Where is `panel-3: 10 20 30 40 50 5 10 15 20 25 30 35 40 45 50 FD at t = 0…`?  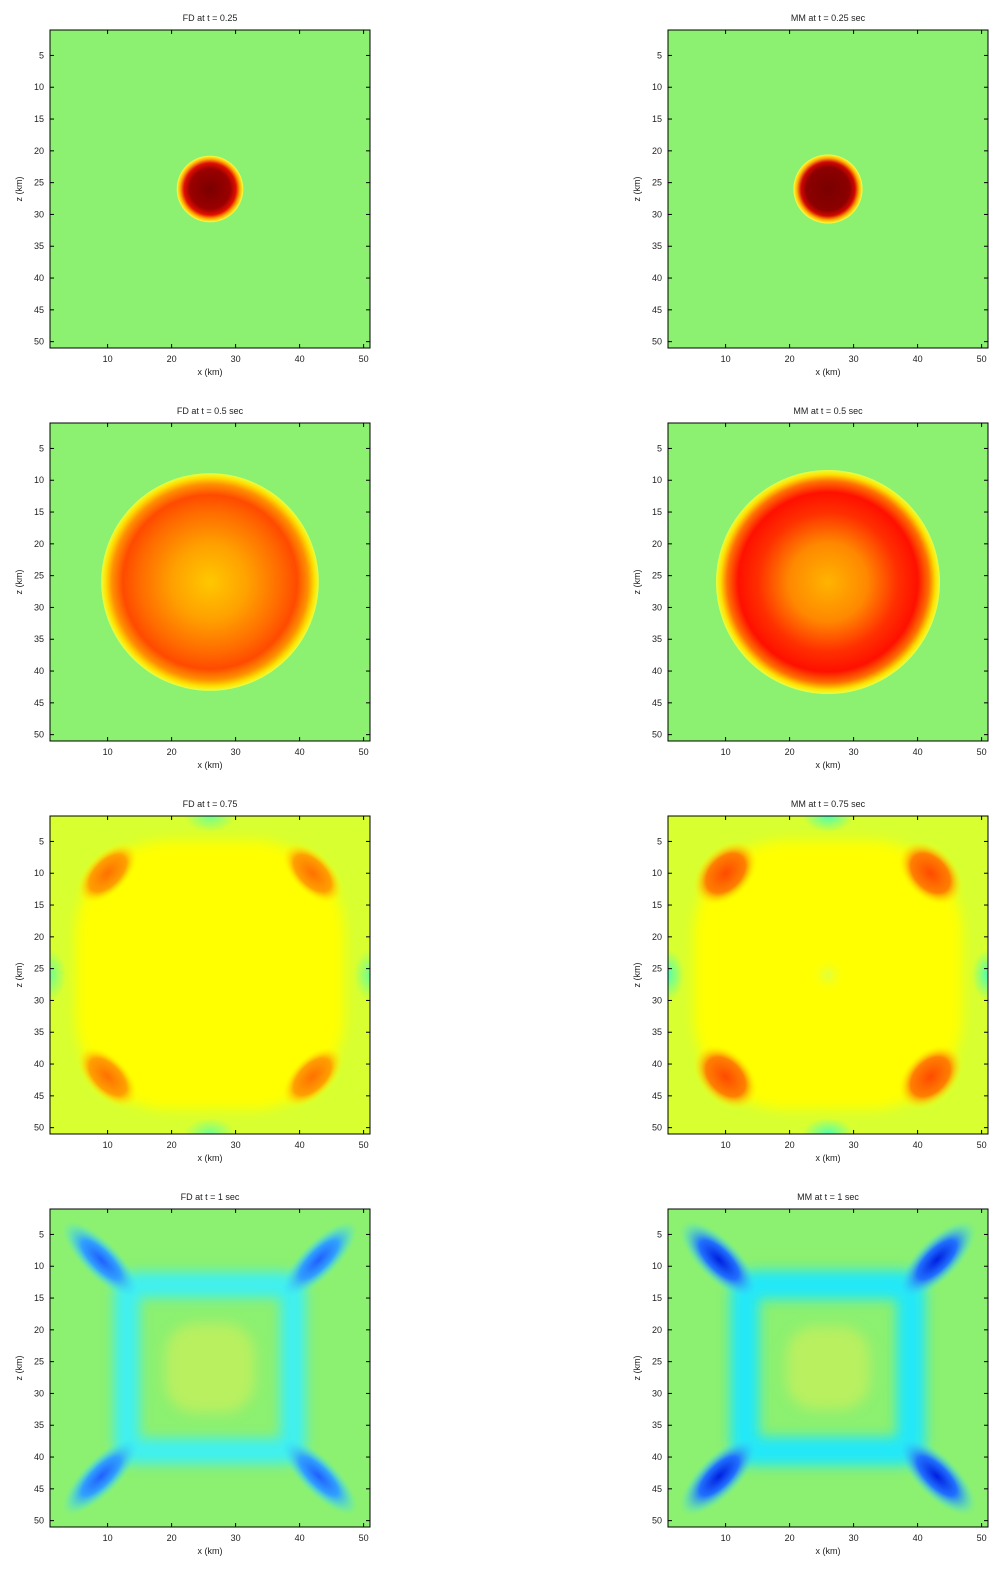 panel-3: 10 20 30 40 50 5 10 15 20 25 30 35 40 45 50 FD at t = 0… is located at coordinates (192, 588).